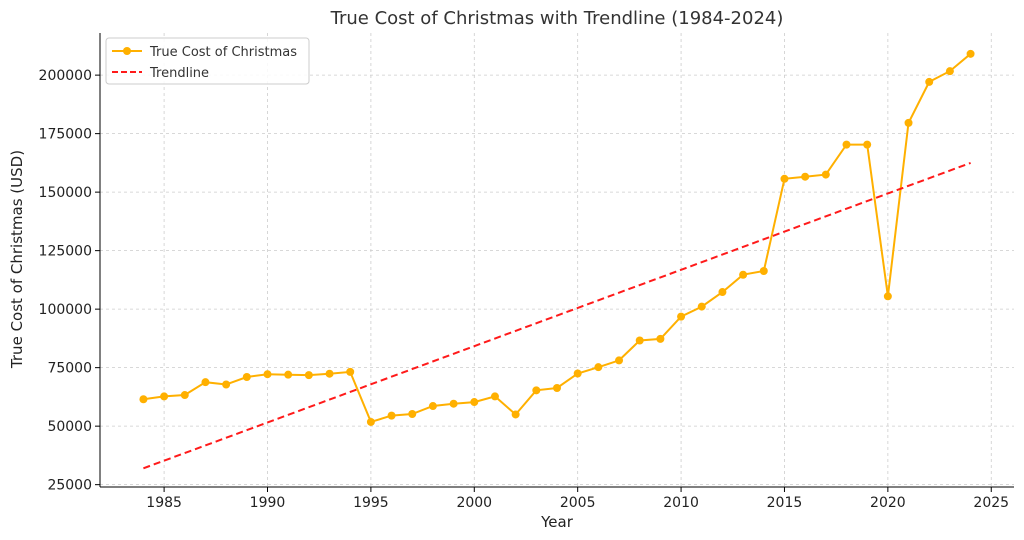 The image size is (1024, 540). I want to click on y-tick-label: 125000, so click(65, 252).